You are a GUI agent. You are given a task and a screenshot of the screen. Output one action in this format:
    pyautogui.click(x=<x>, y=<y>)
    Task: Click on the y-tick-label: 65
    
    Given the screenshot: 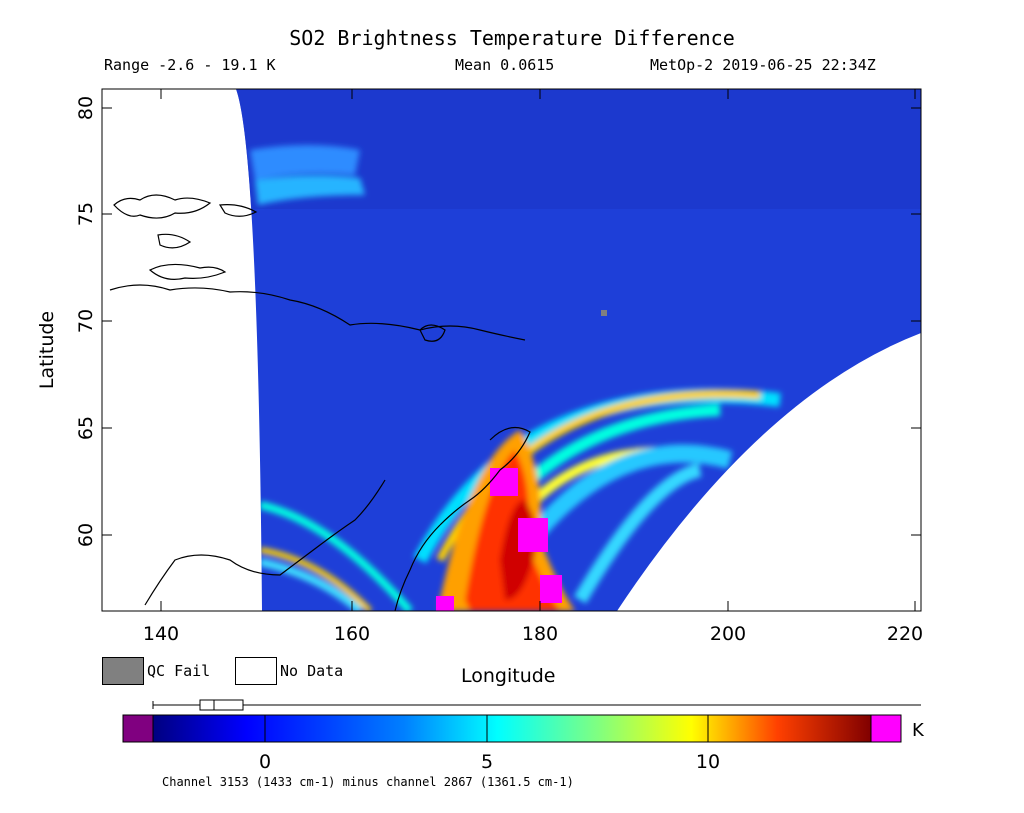 What is the action you would take?
    pyautogui.click(x=86, y=428)
    